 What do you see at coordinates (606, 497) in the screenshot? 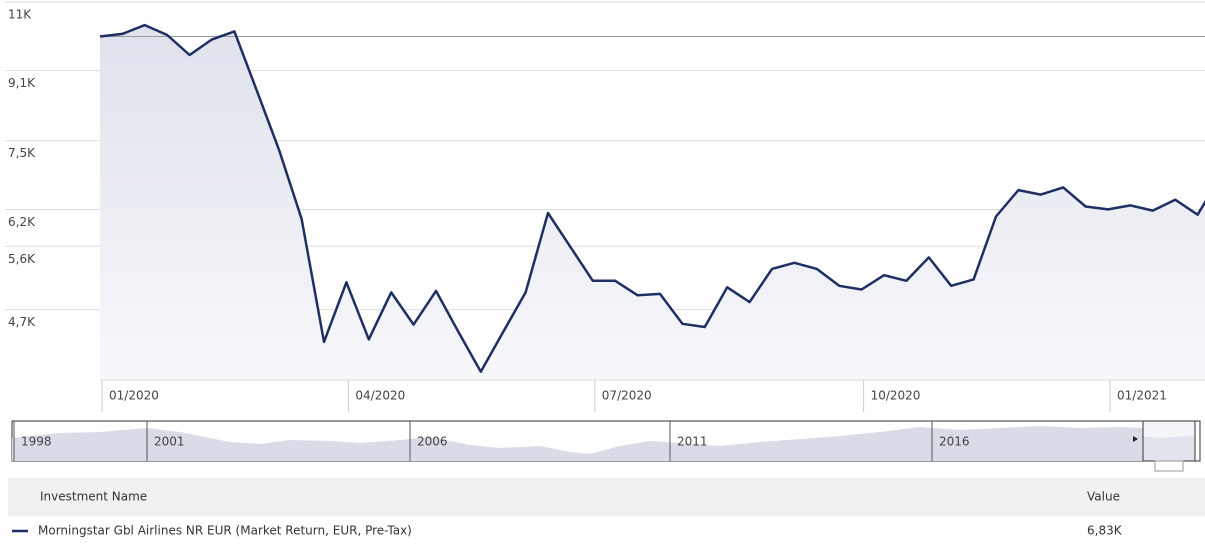
I see `table-header` at bounding box center [606, 497].